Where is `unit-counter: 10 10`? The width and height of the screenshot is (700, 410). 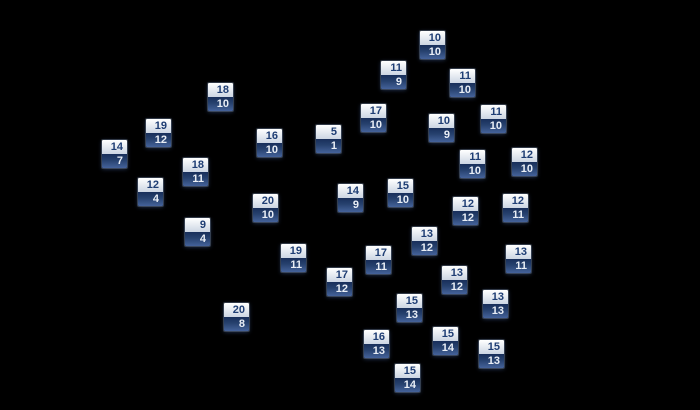 unit-counter: 10 10 is located at coordinates (432, 45).